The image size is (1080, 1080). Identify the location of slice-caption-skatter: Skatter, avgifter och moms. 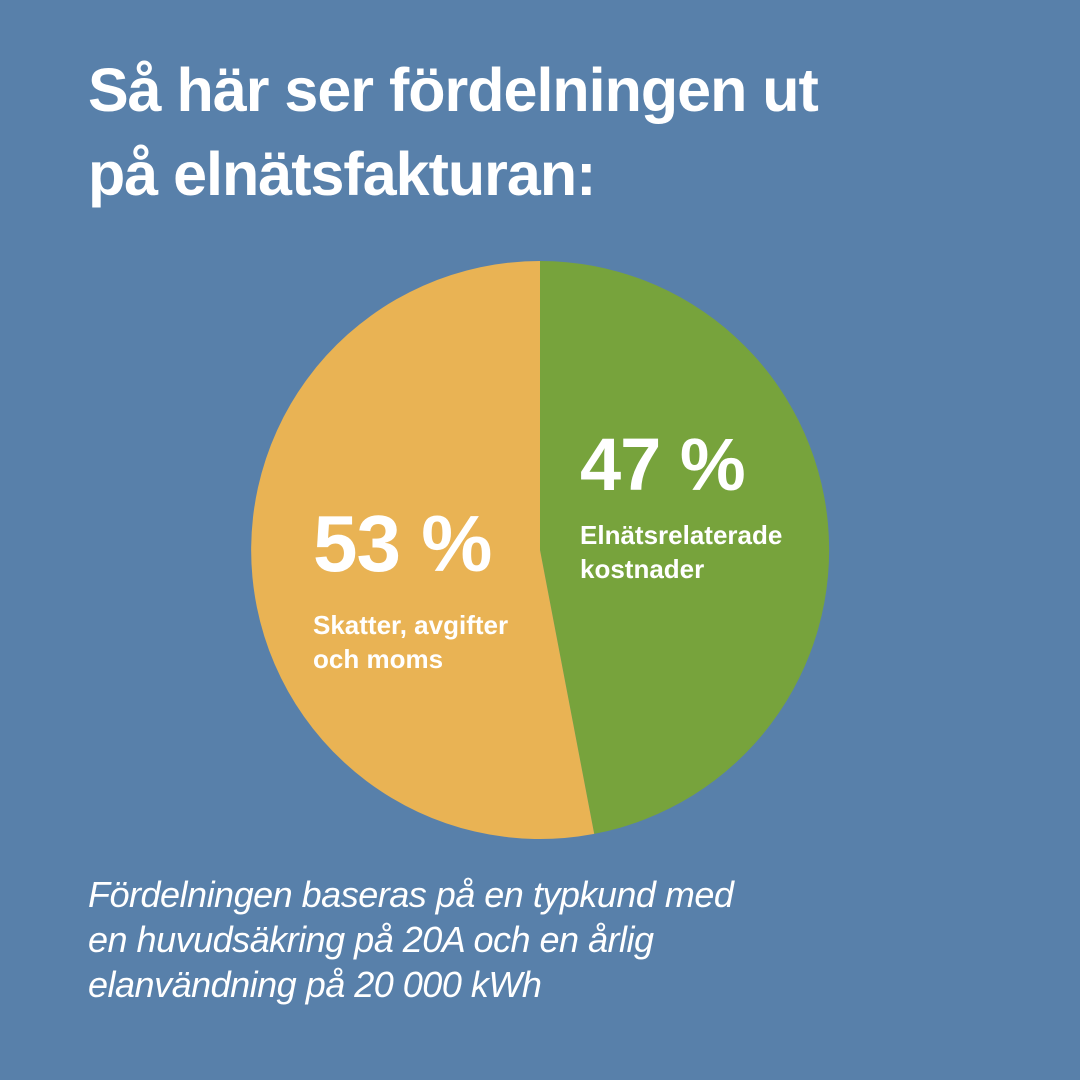
(410, 642).